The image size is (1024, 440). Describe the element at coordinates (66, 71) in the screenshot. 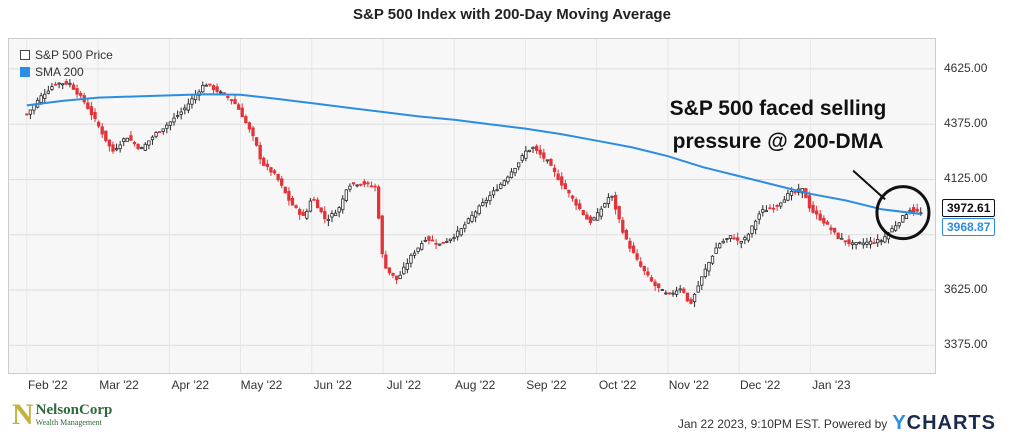

I see `legend-sma: SMA 200` at that location.